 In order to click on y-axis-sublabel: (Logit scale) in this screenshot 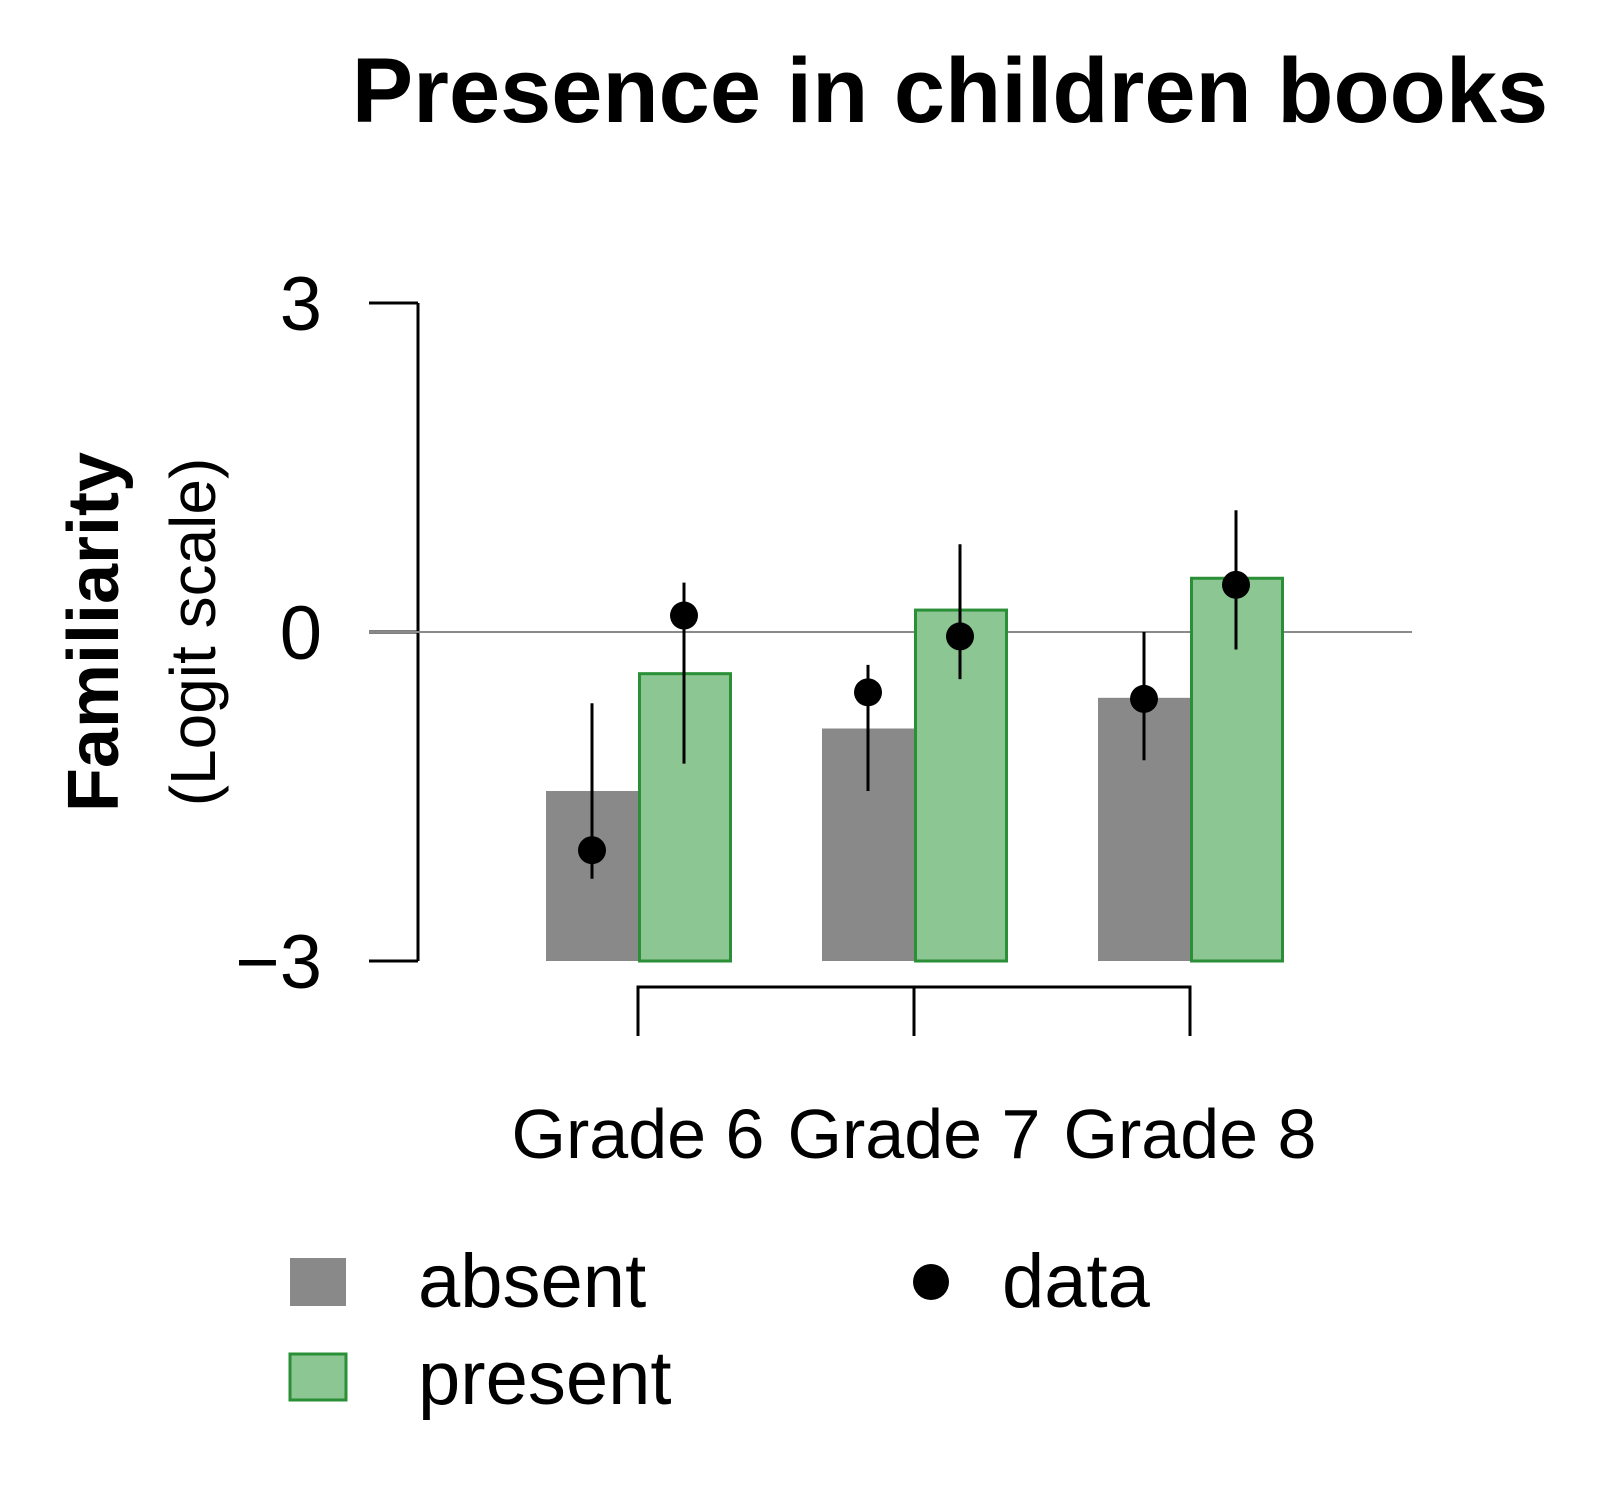, I will do `click(193, 632)`.